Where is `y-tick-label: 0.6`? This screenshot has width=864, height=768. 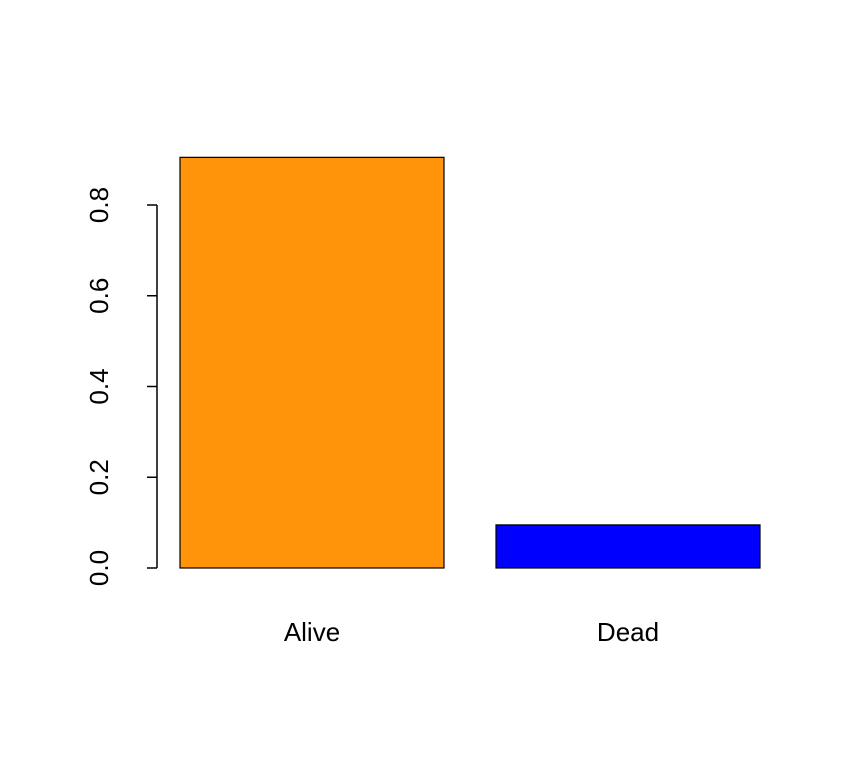
y-tick-label: 0.6 is located at coordinates (99, 296).